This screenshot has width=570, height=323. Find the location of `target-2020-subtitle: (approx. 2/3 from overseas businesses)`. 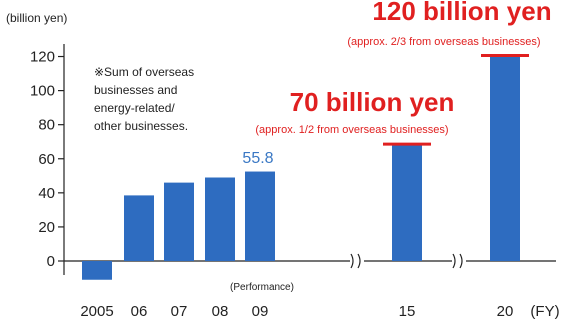

target-2020-subtitle: (approx. 2/3 from overseas businesses) is located at coordinates (443, 42).